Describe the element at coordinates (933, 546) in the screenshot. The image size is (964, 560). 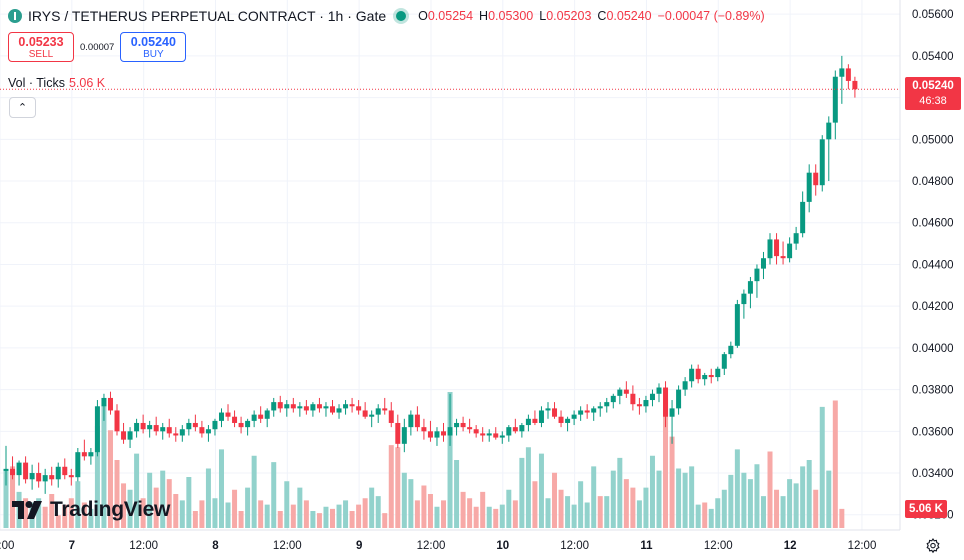
I see `gear-icon` at that location.